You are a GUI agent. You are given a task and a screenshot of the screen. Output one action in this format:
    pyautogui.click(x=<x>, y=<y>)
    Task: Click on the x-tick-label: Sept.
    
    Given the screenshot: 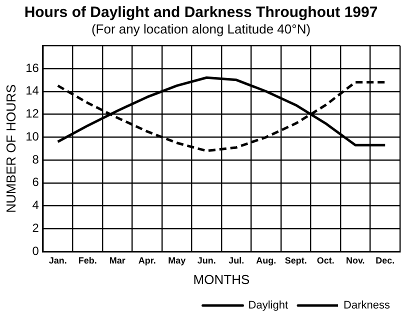 What is the action you would take?
    pyautogui.click(x=295, y=260)
    